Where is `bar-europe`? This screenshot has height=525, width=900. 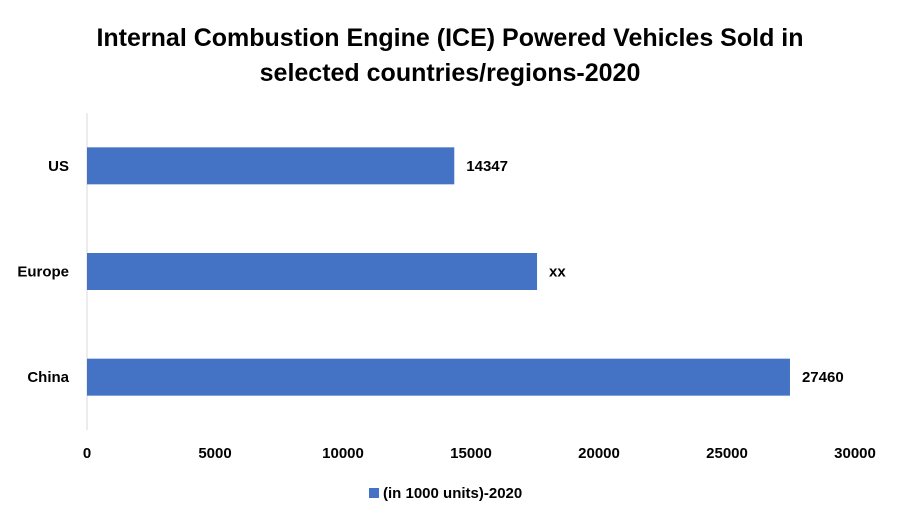
bar-europe is located at coordinates (312, 271).